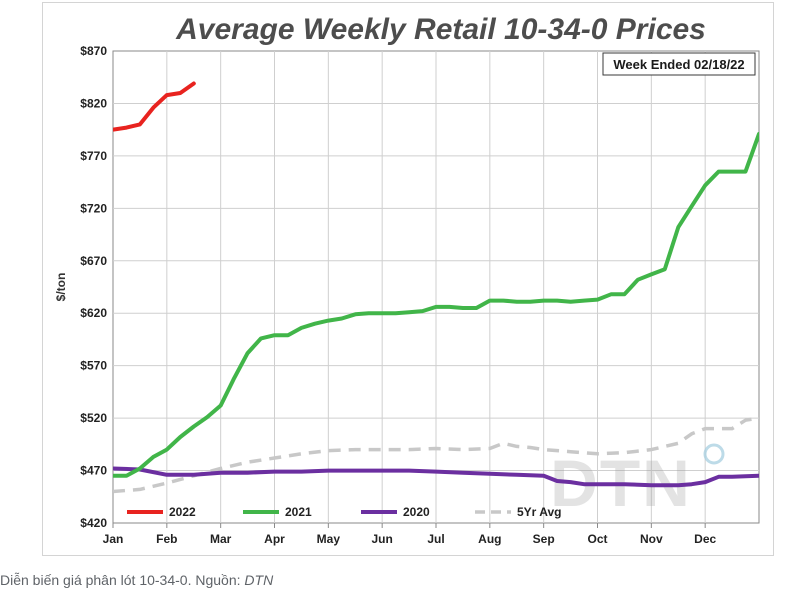 The height and width of the screenshot is (594, 793). I want to click on series-line-2022, so click(154, 106).